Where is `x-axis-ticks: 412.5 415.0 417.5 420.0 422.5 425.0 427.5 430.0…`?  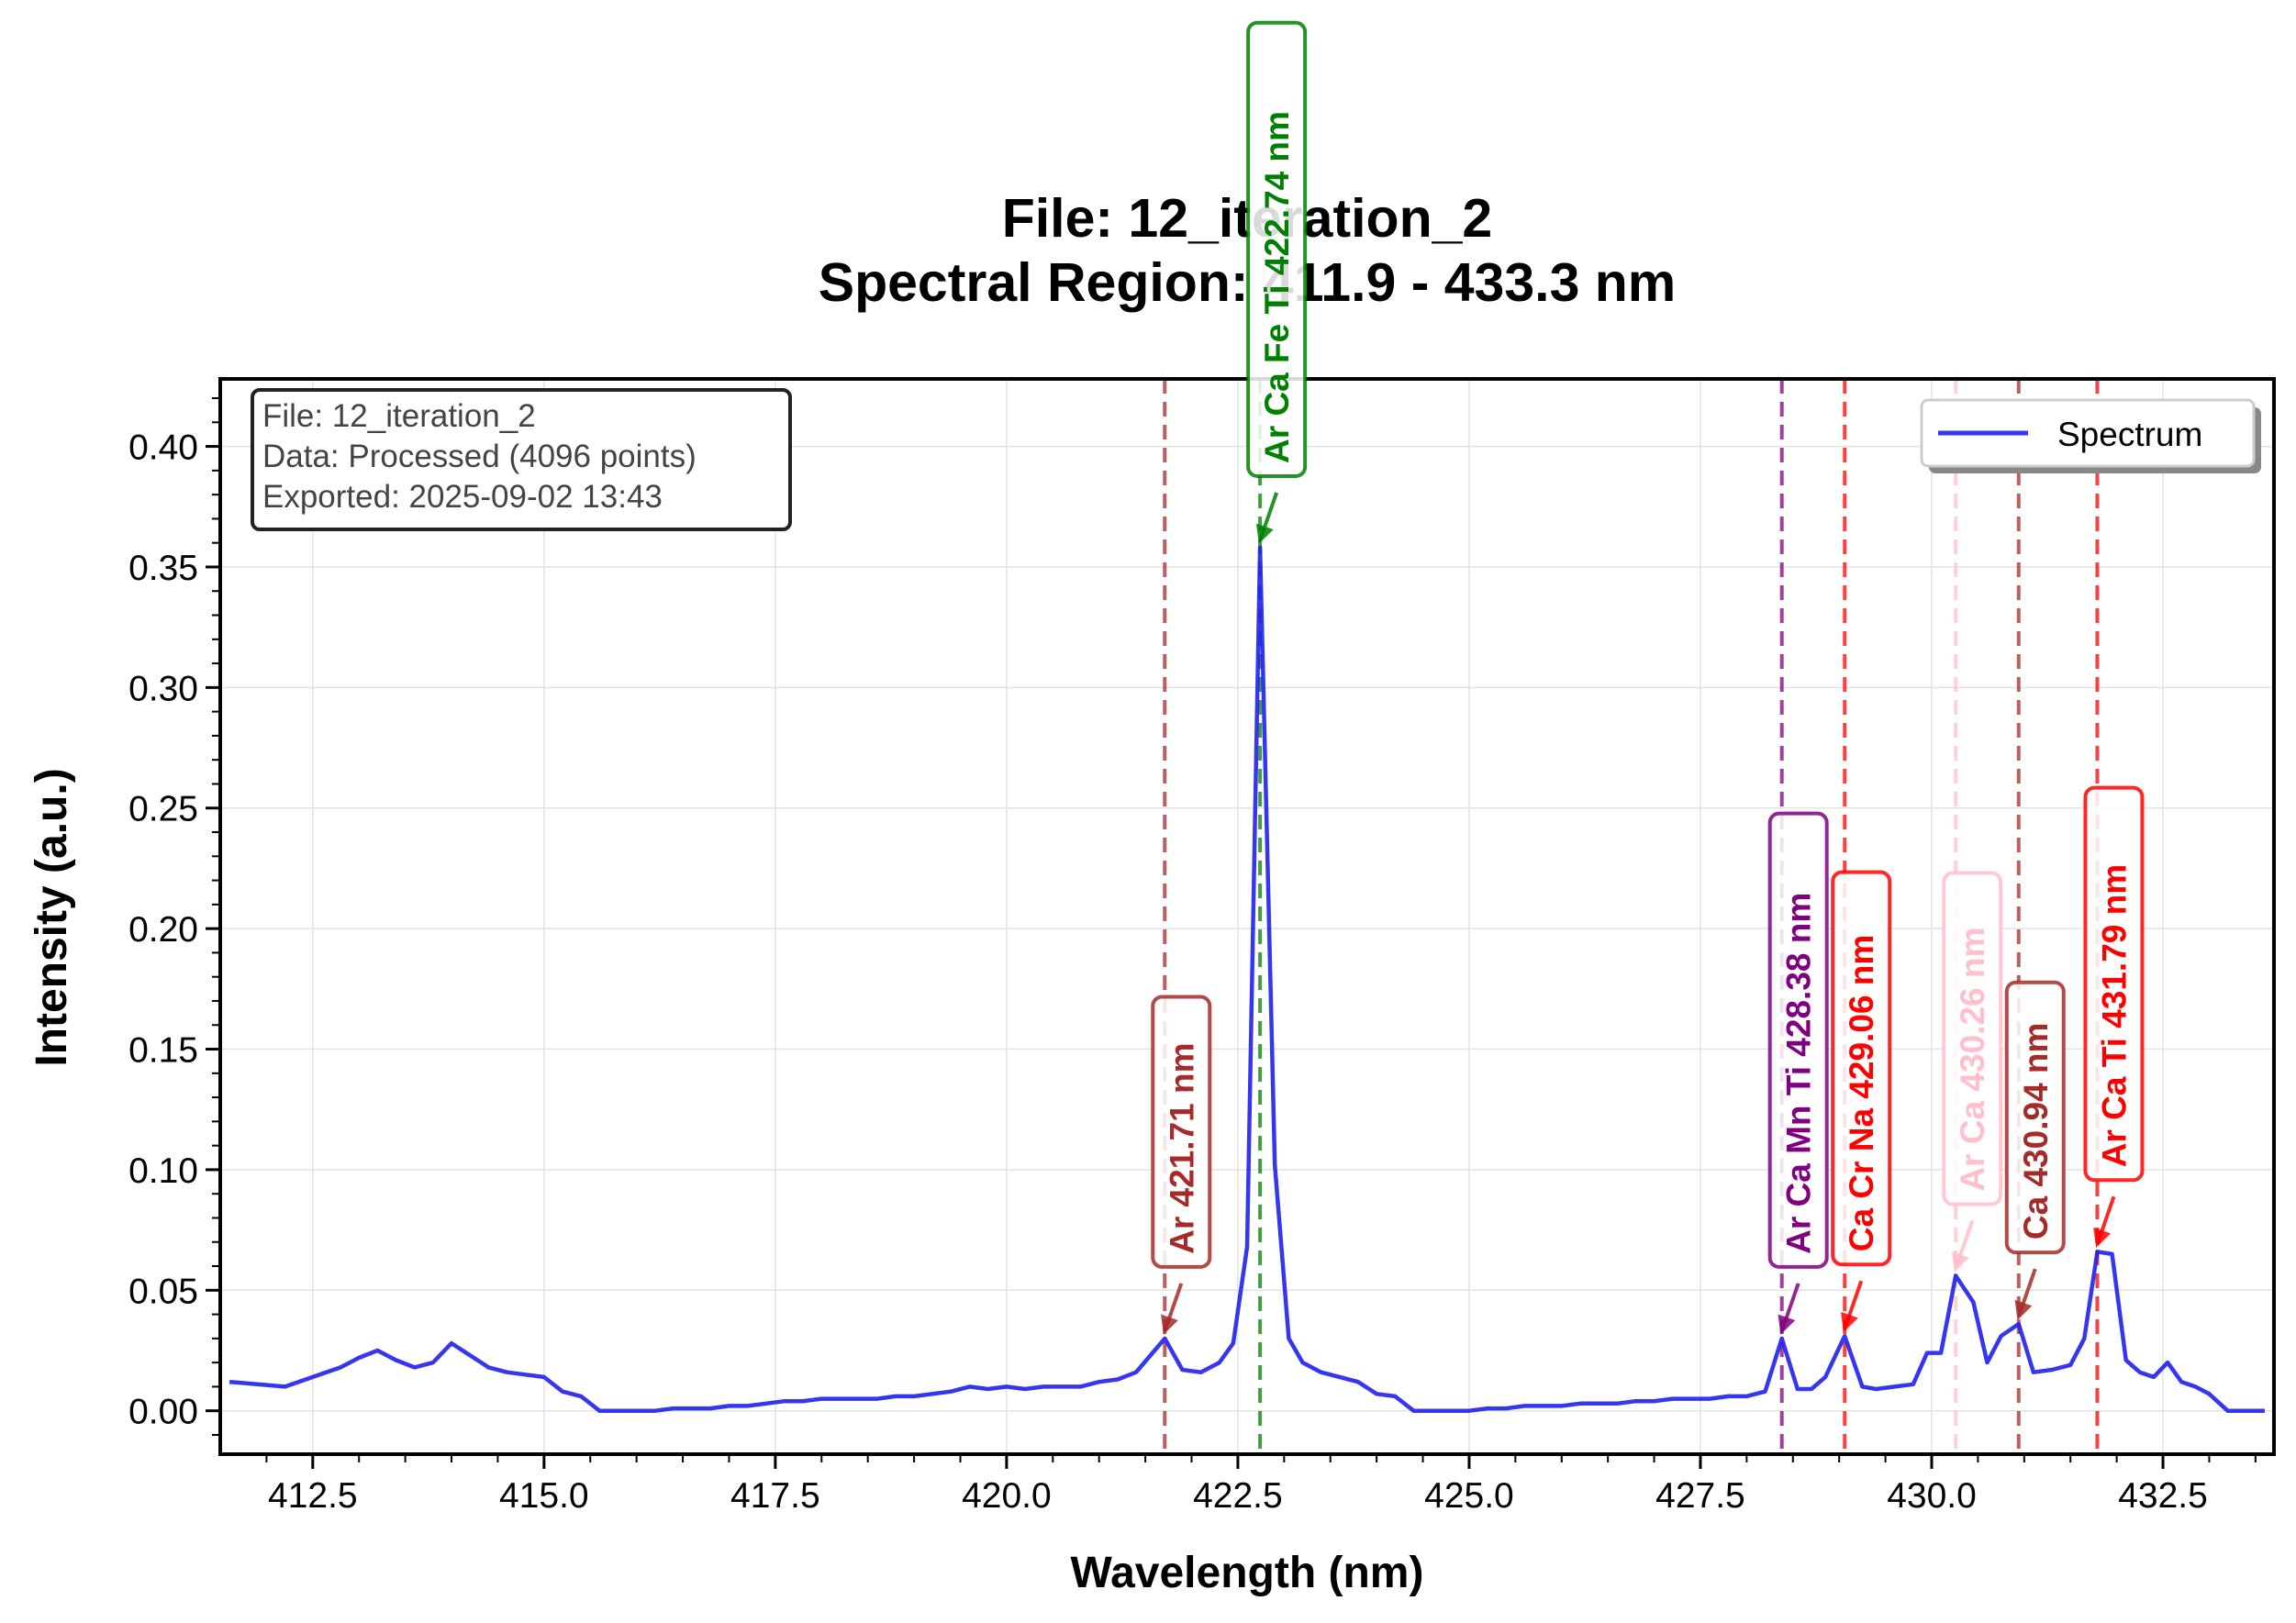 x-axis-ticks: 412.5 415.0 417.5 420.0 422.5 425.0 427.5 430.0… is located at coordinates (1261, 1485).